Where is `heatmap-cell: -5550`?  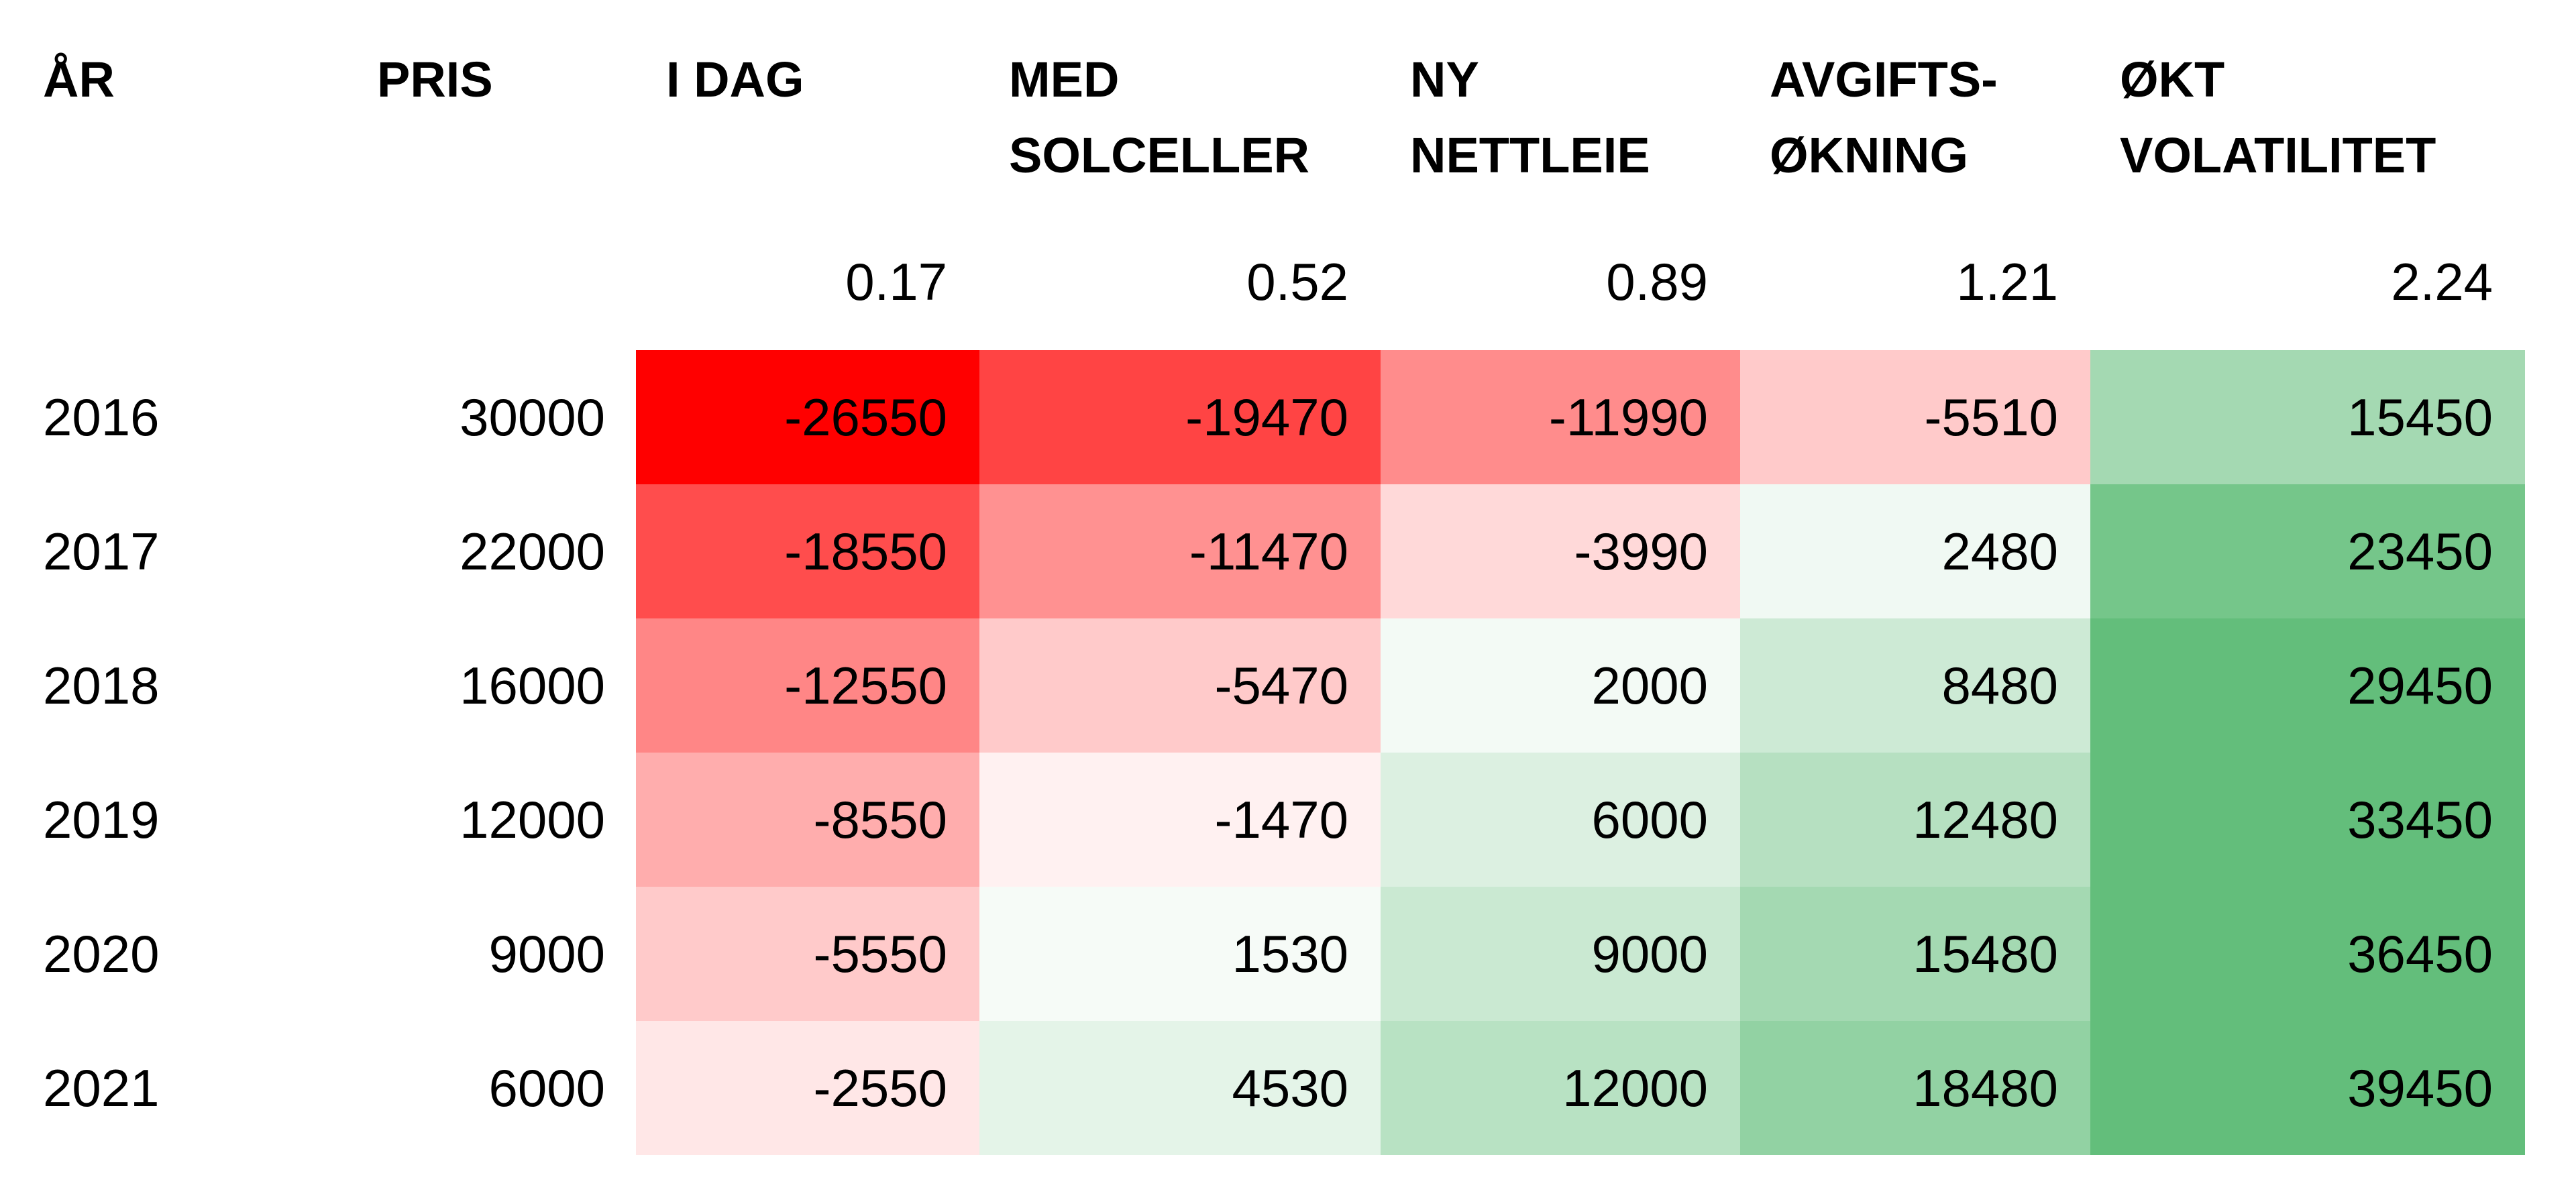 heatmap-cell: -5550 is located at coordinates (807, 954).